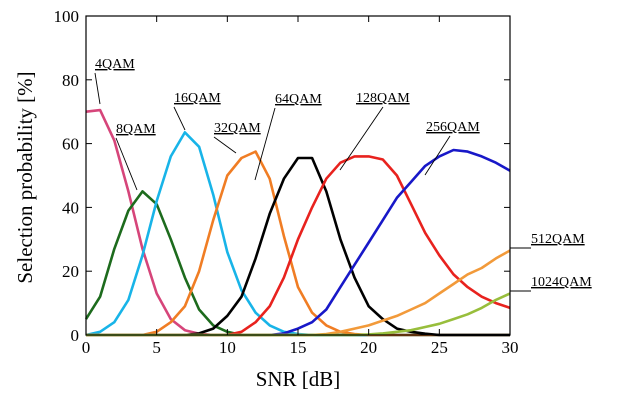 The height and width of the screenshot is (399, 623). What do you see at coordinates (561, 282) in the screenshot?
I see `series-label-1024qam: 1024QAM` at bounding box center [561, 282].